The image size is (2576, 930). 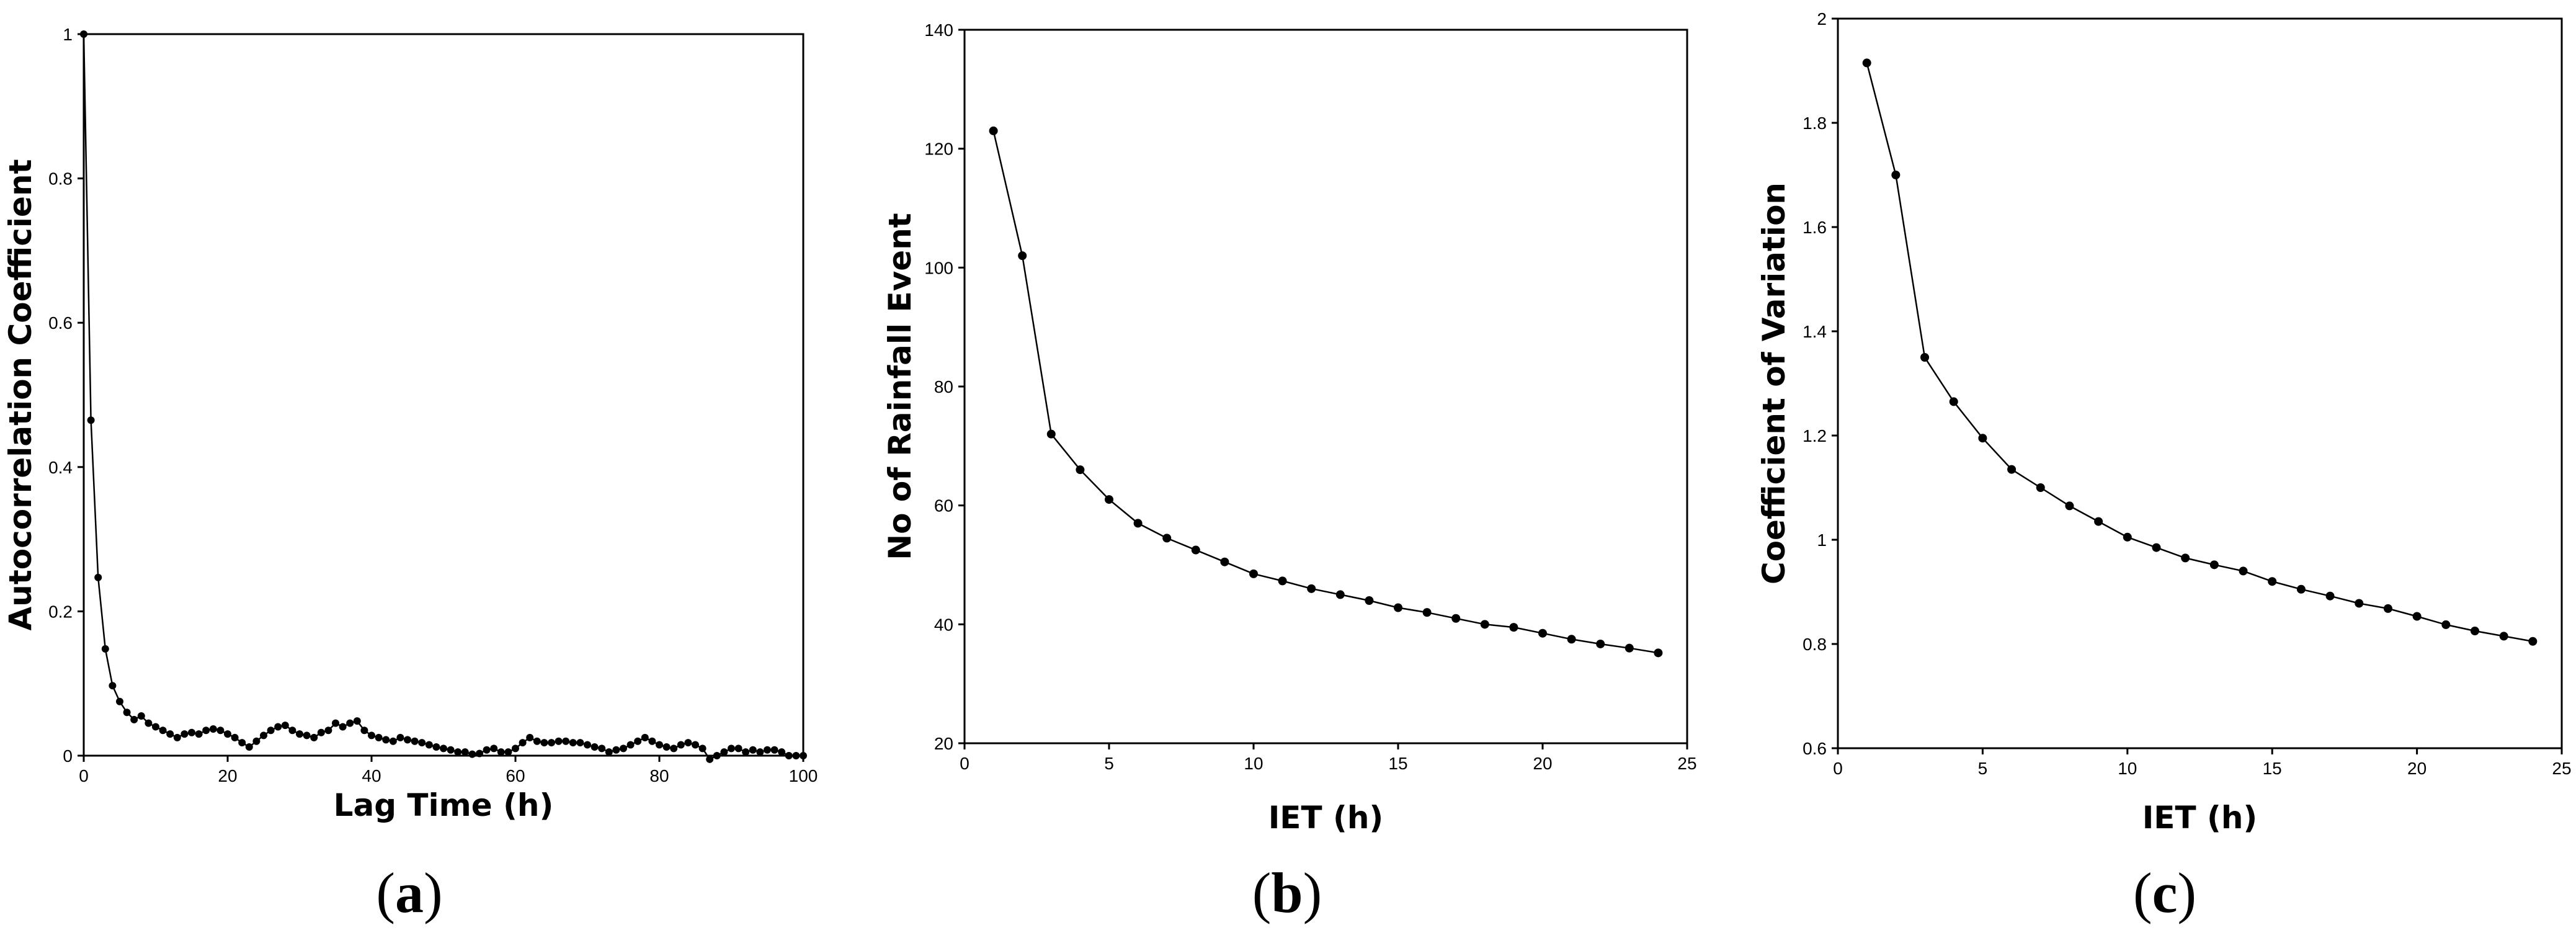 What do you see at coordinates (20, 395) in the screenshot?
I see `y-axis-title: Autocorrelation Coefficient` at bounding box center [20, 395].